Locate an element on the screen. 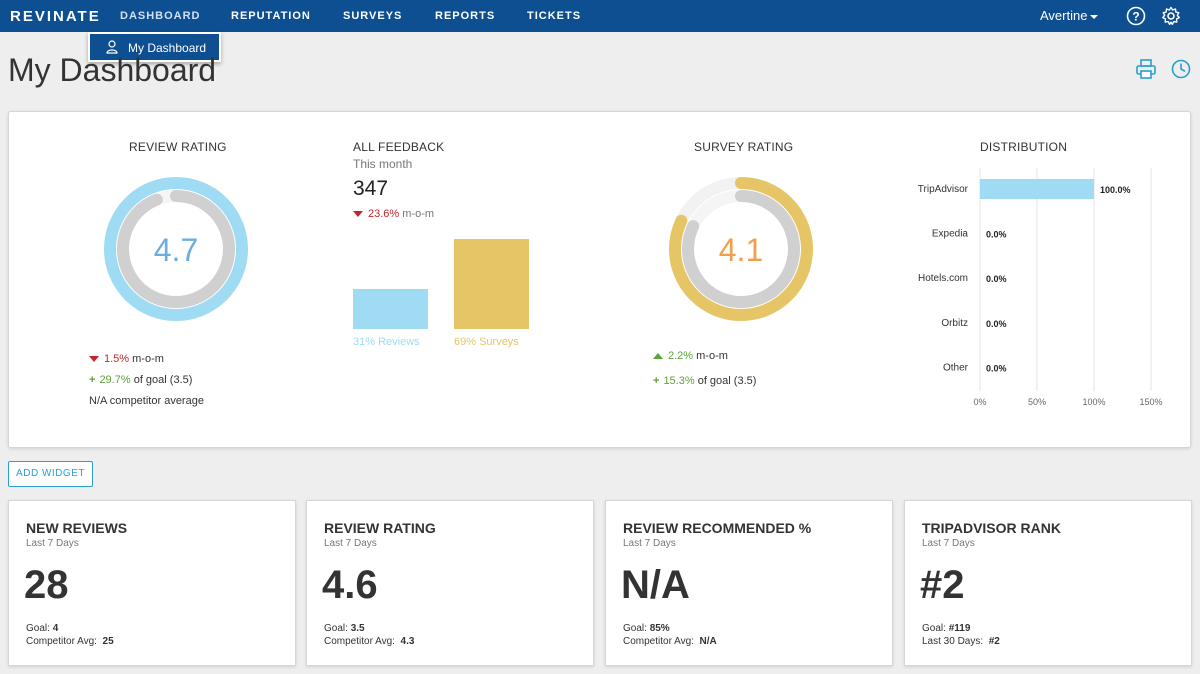  card-value: #2 is located at coordinates (942, 585).